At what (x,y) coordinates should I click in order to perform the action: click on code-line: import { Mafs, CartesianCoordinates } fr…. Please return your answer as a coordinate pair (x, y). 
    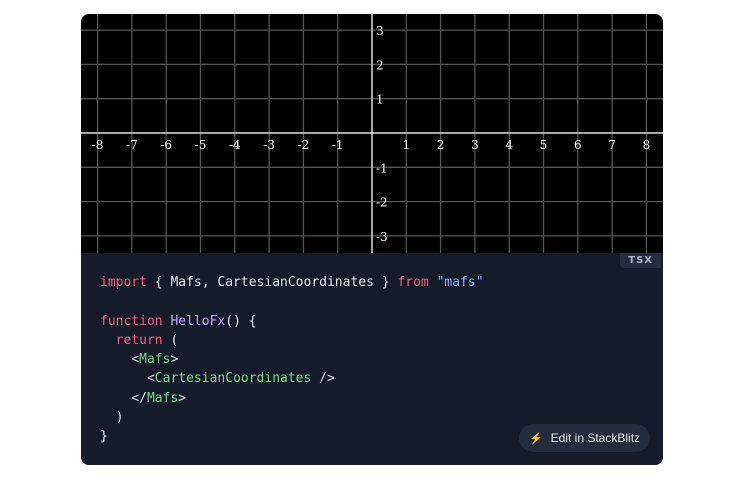
    Looking at the image, I should click on (292, 282).